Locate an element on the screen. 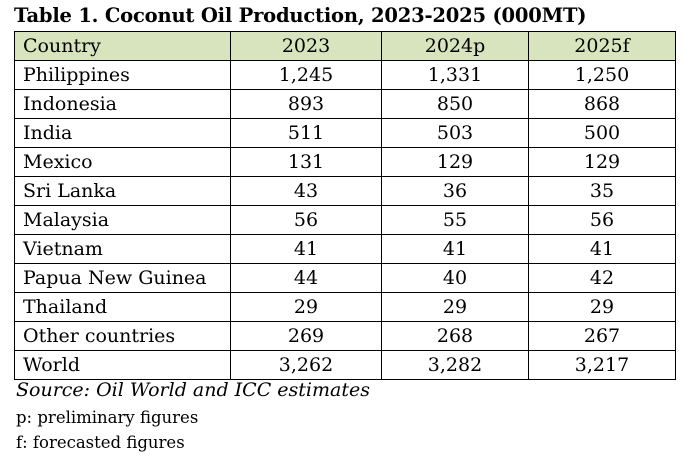 Image resolution: width=690 pixels, height=459 pixels. value-cell-2025f: 41 is located at coordinates (602, 249).